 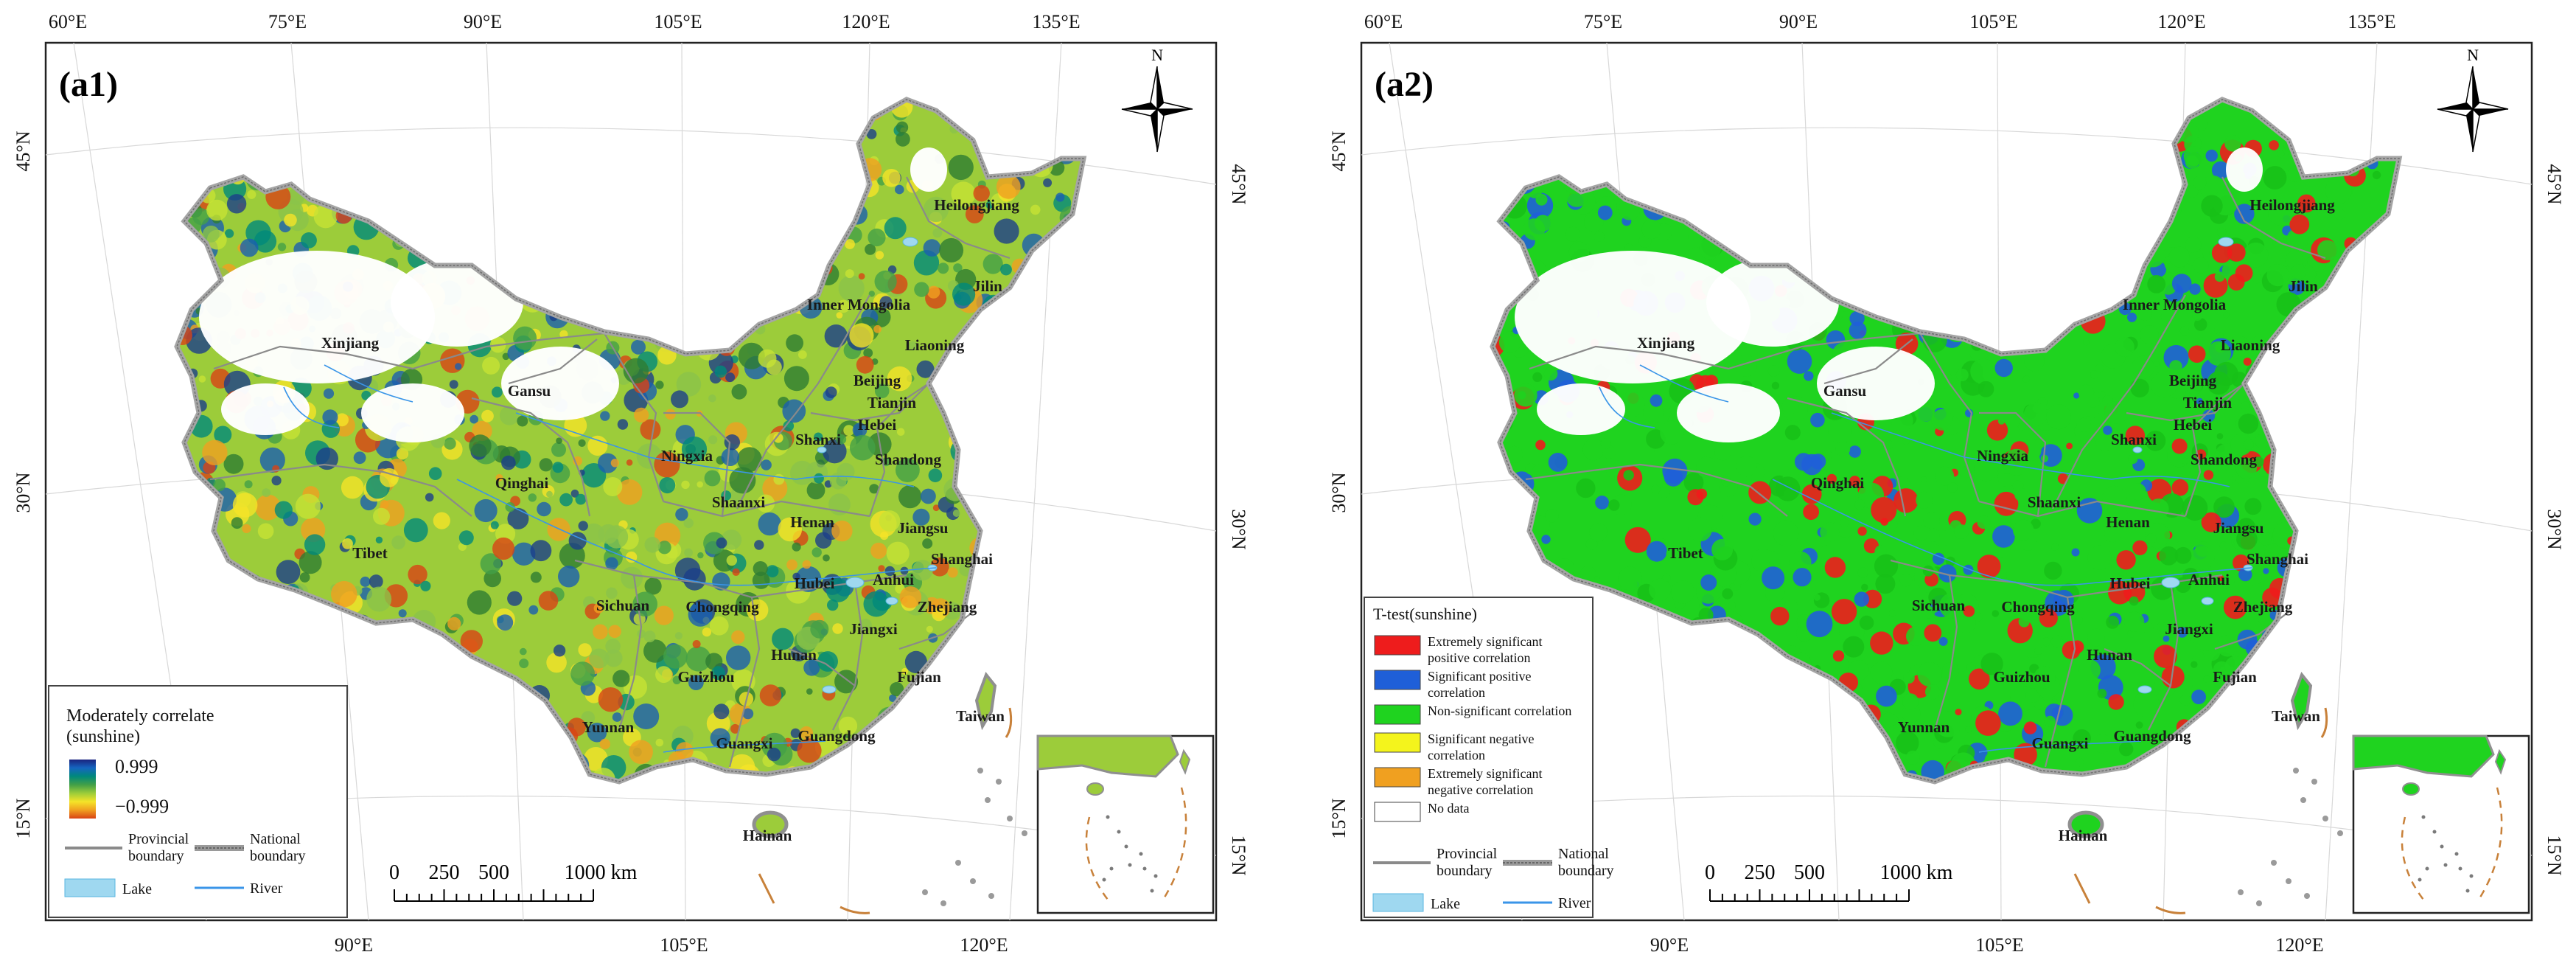 What do you see at coordinates (2130, 583) in the screenshot?
I see `province-label-hubei: Hubei` at bounding box center [2130, 583].